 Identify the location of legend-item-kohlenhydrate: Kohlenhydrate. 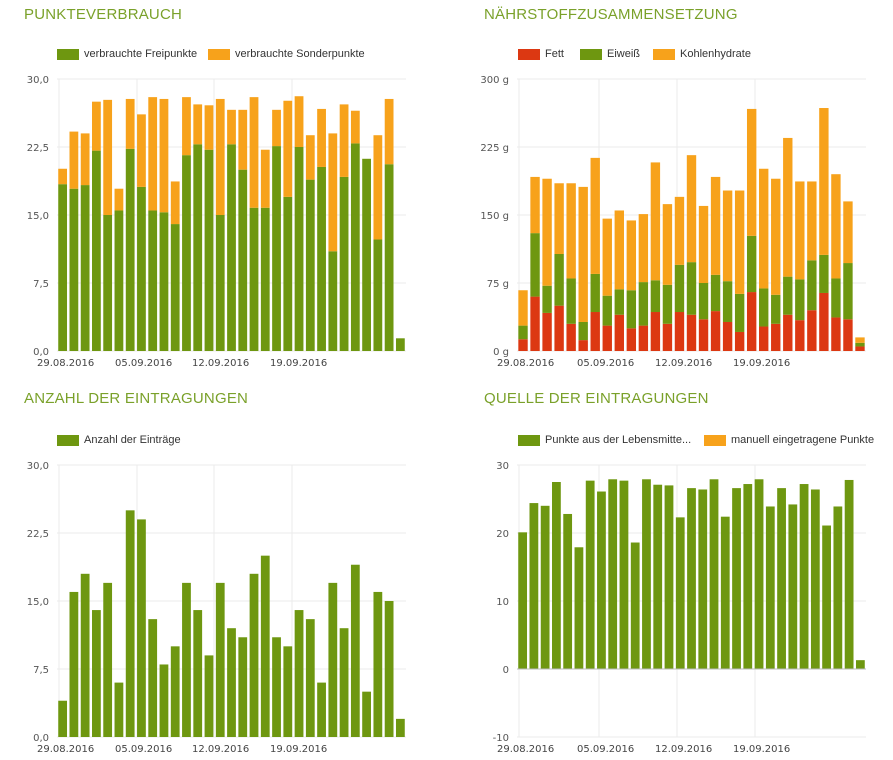
(702, 54).